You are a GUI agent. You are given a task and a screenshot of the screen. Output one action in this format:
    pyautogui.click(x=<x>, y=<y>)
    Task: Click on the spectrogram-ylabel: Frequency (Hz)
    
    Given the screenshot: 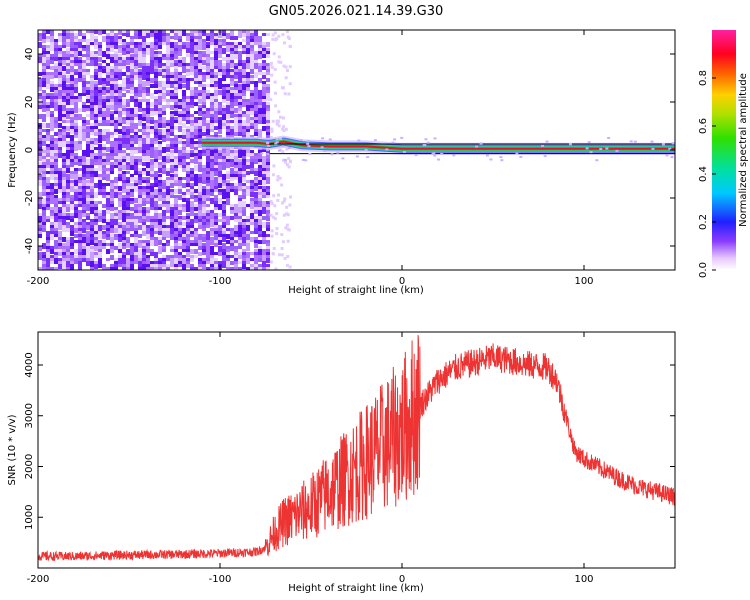 What is the action you would take?
    pyautogui.click(x=12, y=150)
    